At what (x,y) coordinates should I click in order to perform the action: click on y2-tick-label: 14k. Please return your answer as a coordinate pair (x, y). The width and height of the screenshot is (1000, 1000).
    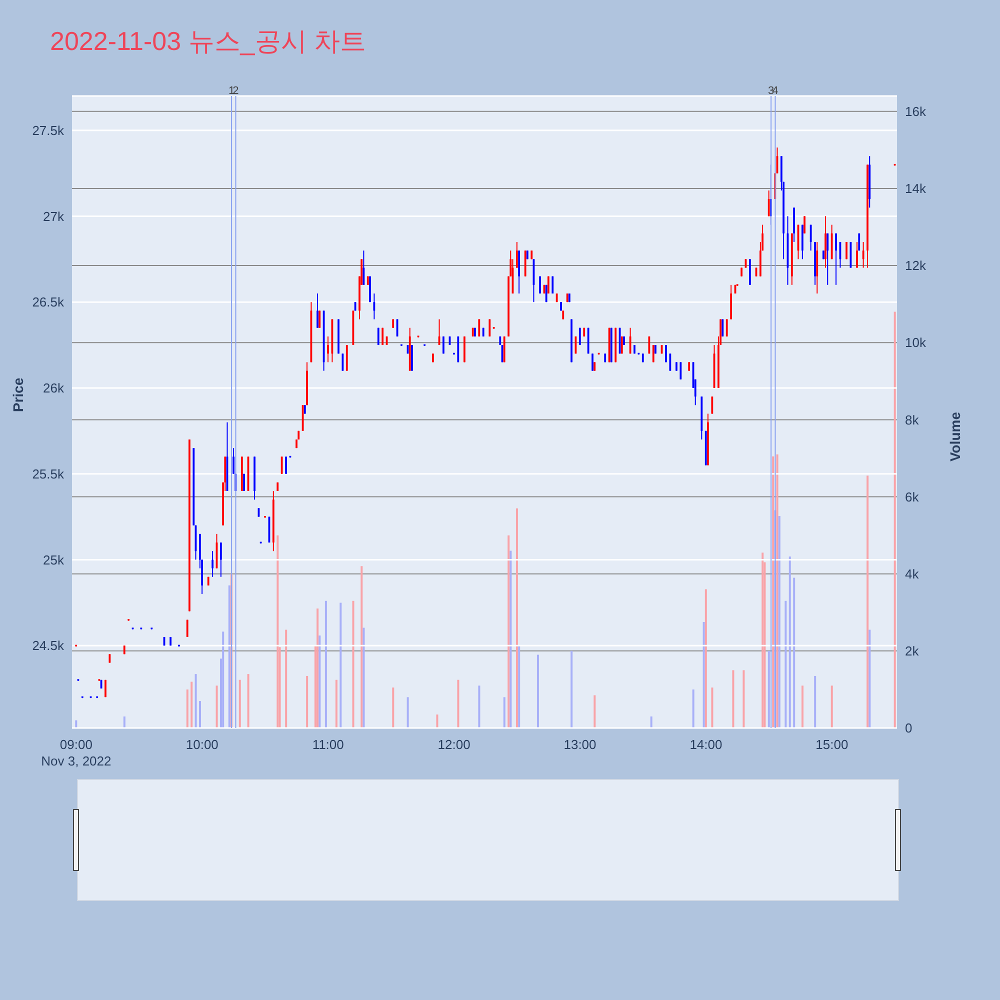
    Looking at the image, I should click on (915, 188).